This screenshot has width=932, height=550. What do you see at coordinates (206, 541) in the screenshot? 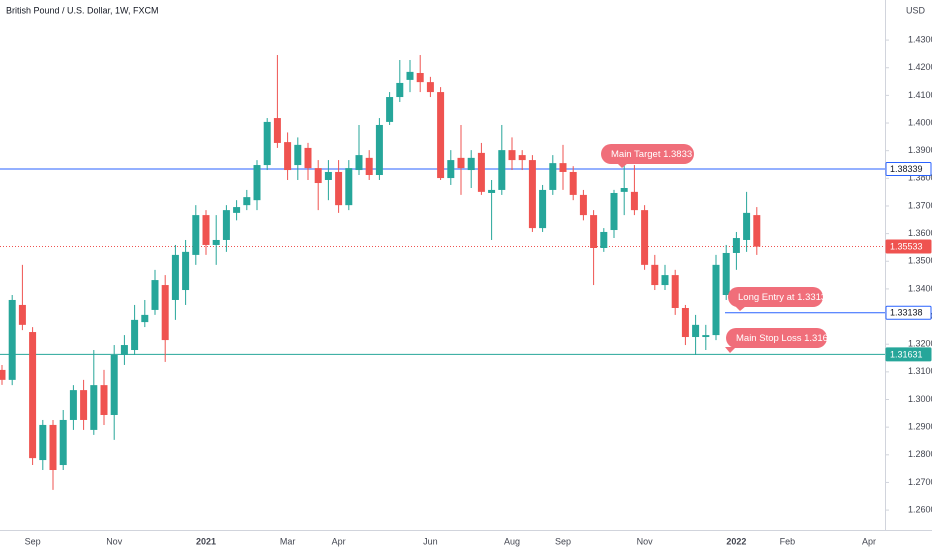
I see `x-tick-label: 2021` at bounding box center [206, 541].